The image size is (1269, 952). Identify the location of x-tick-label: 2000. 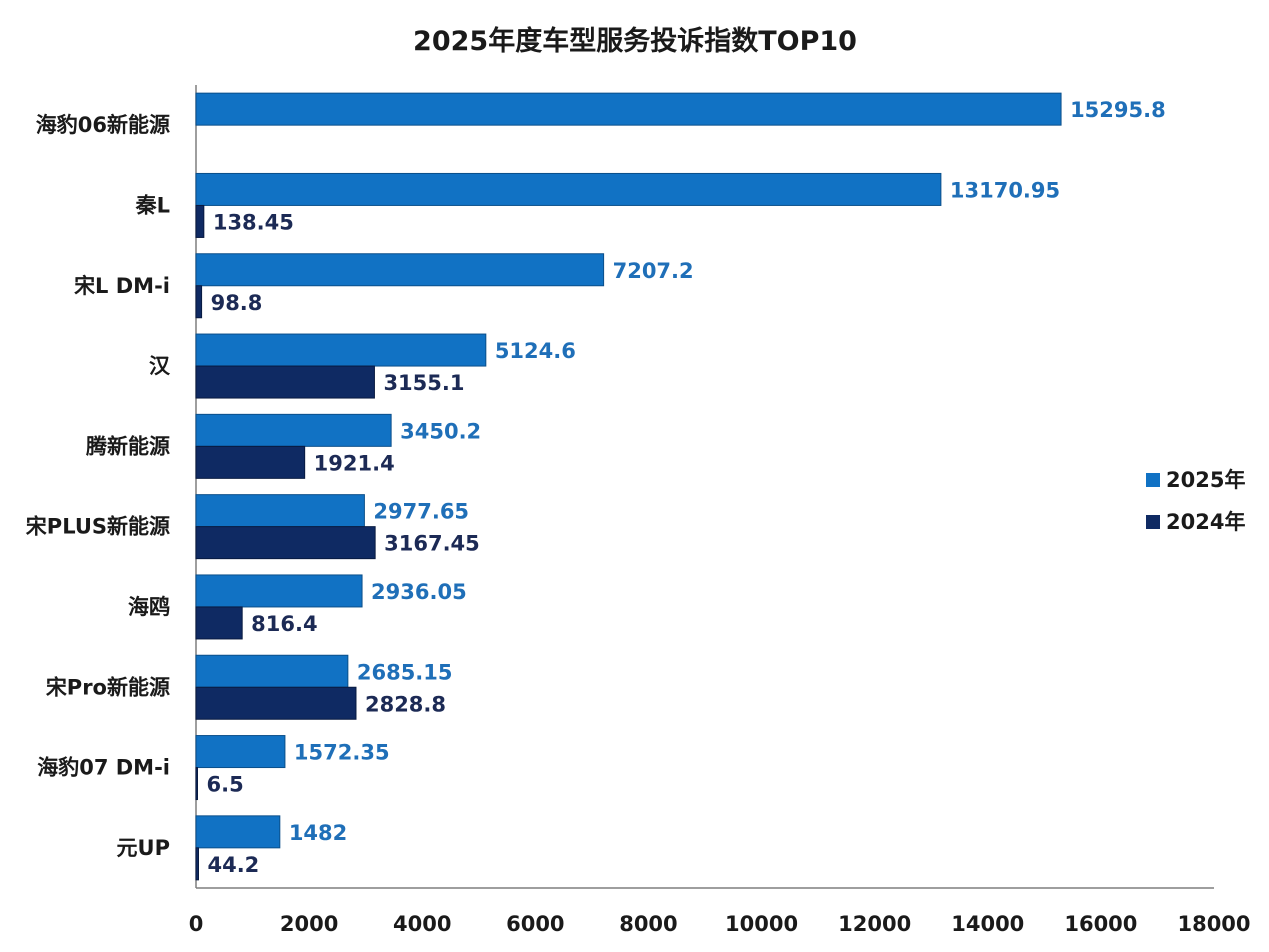
(309, 924).